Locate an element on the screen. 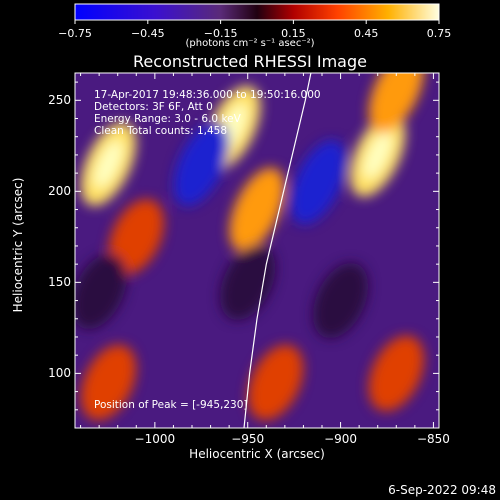 The height and width of the screenshot is (500, 500). x-axis-tick-label: −950 is located at coordinates (248, 439).